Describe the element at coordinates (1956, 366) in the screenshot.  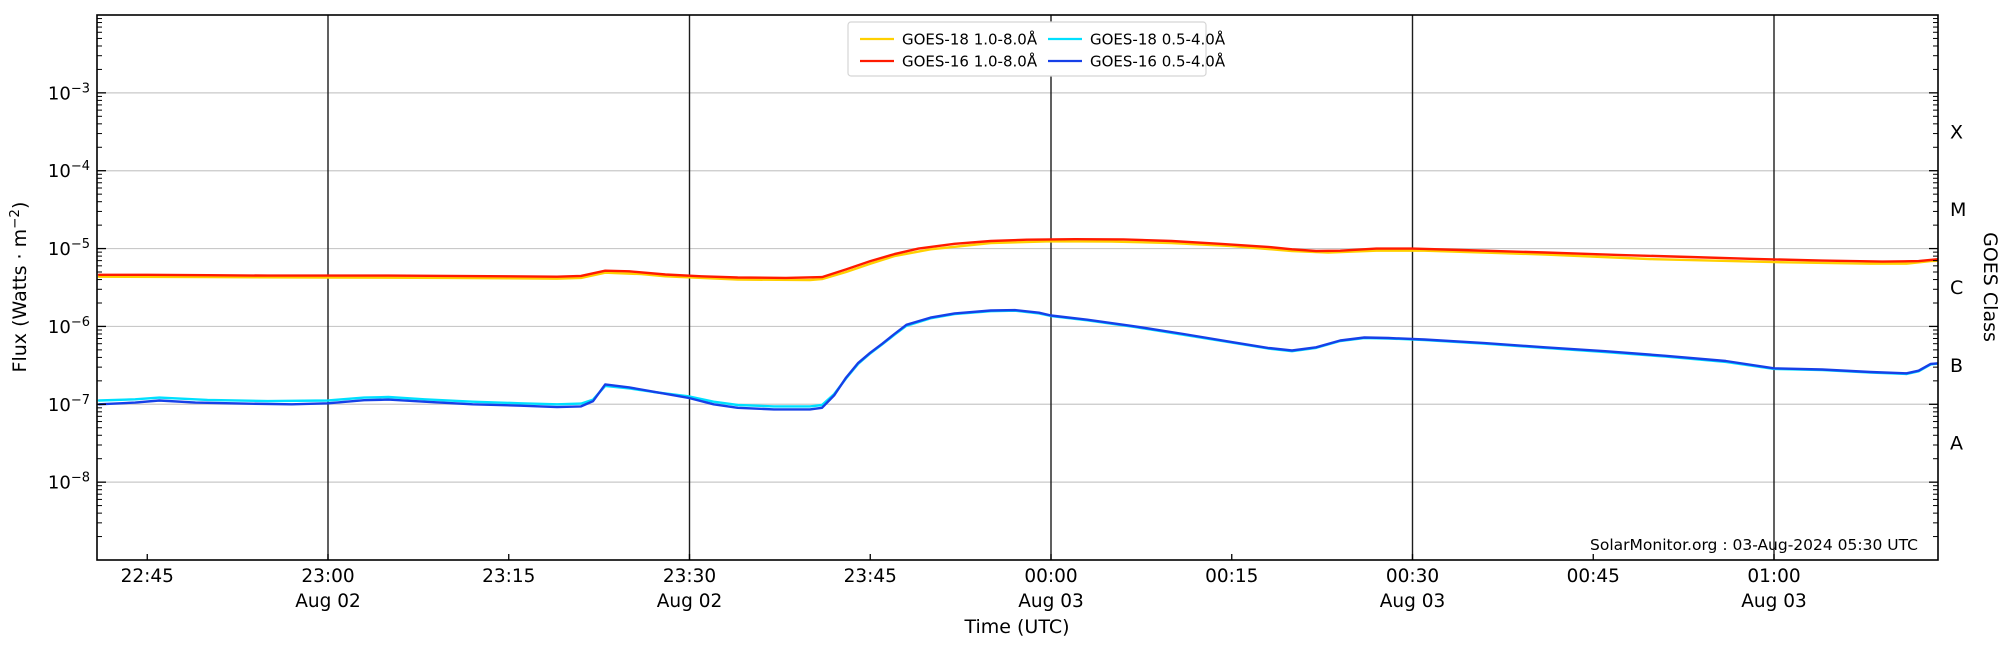
I see `goes-class-letter: B` at that location.